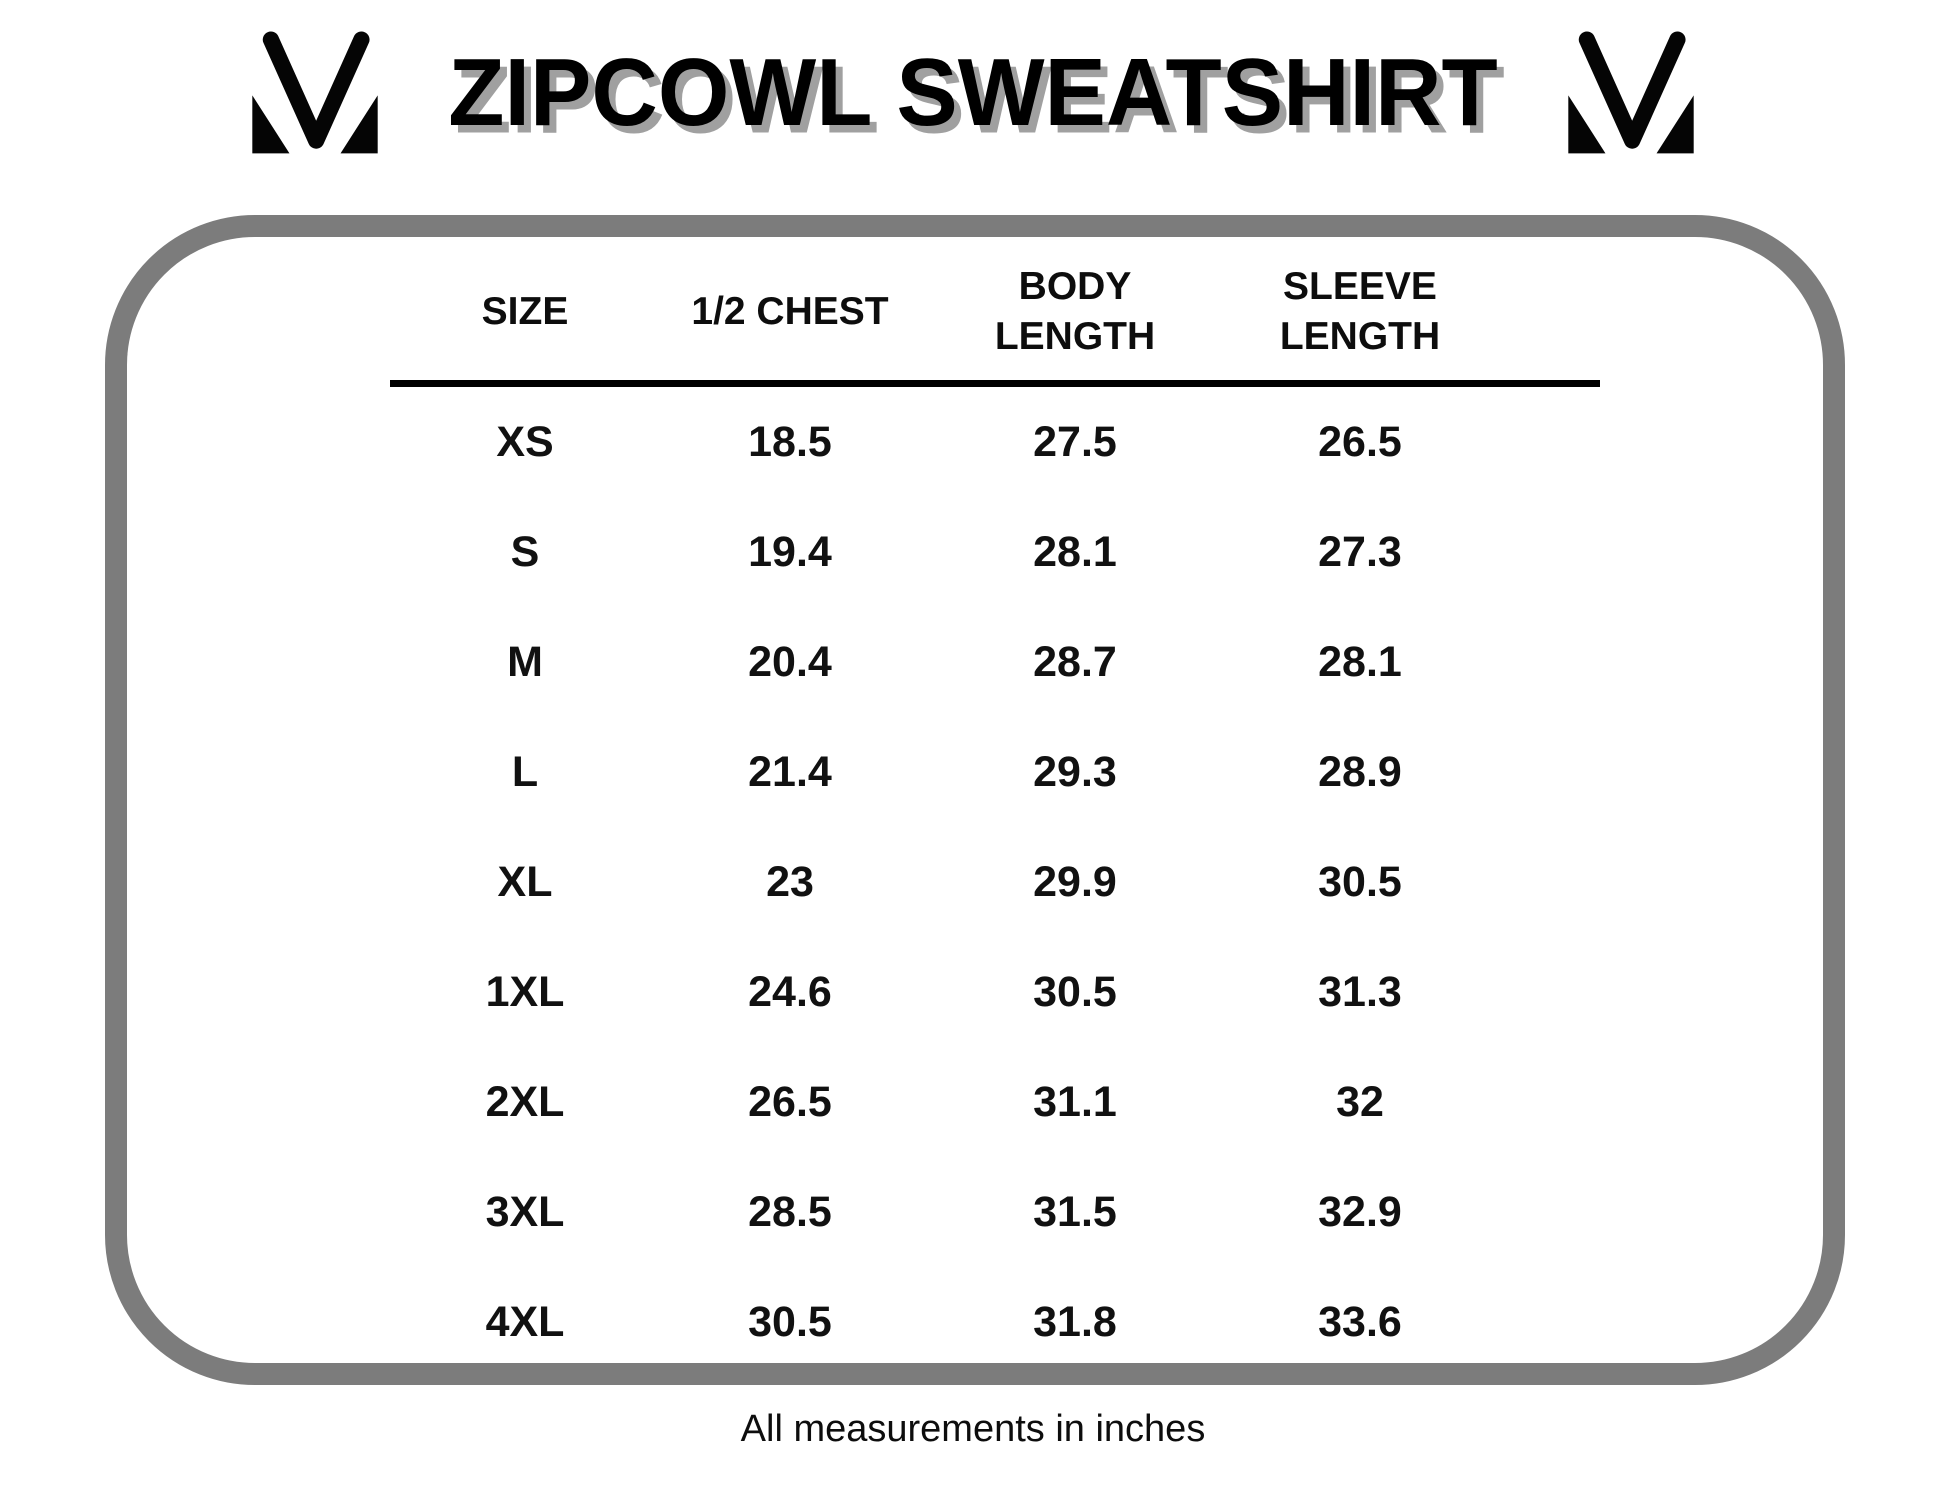  I want to click on measurement-cell: 28.7, so click(1075, 661).